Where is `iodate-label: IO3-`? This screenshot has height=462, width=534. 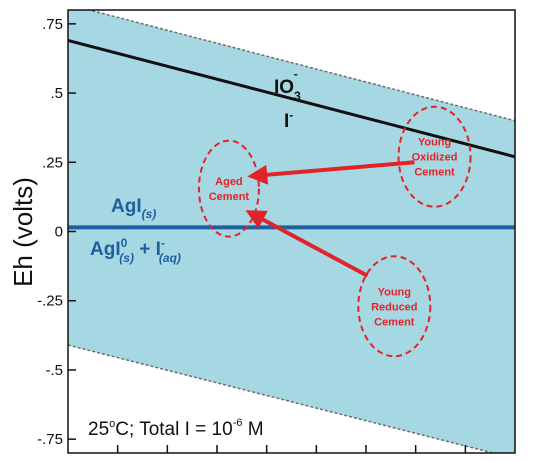 iodate-label: IO3- is located at coordinates (287, 85).